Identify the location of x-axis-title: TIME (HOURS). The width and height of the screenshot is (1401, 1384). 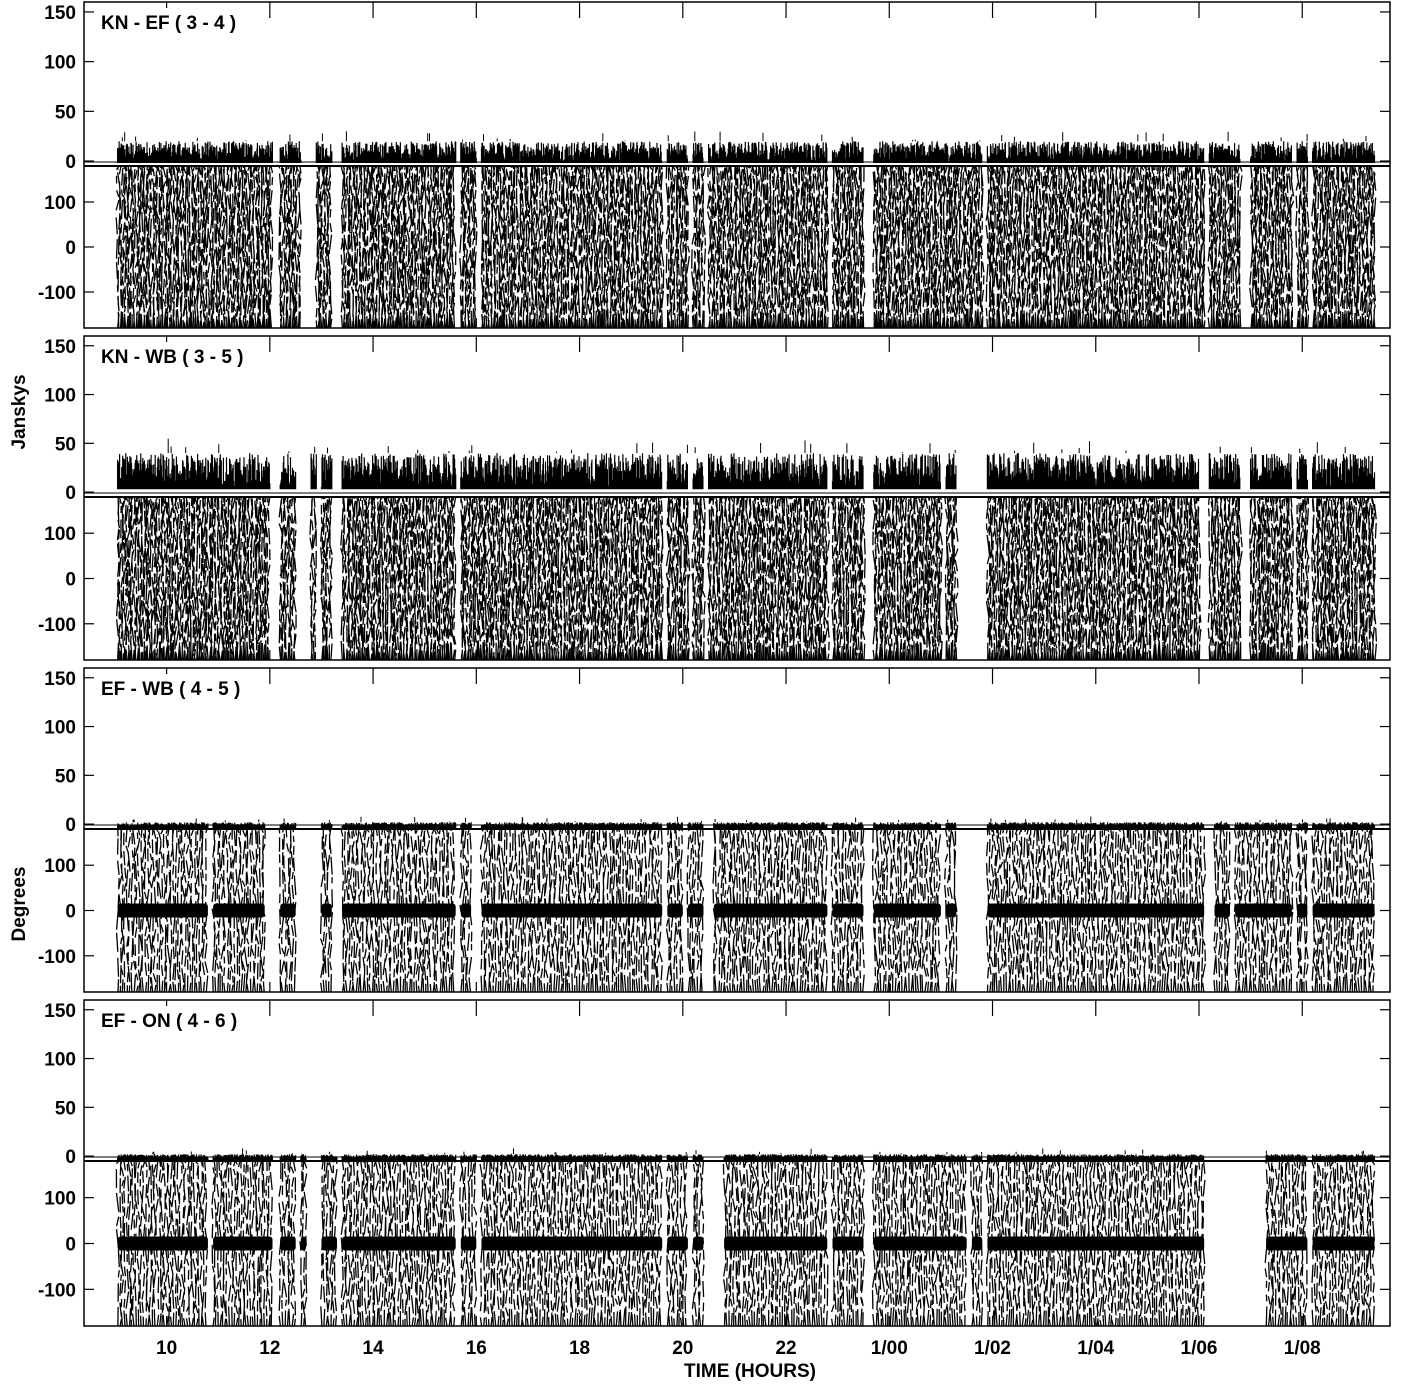
(750, 1371).